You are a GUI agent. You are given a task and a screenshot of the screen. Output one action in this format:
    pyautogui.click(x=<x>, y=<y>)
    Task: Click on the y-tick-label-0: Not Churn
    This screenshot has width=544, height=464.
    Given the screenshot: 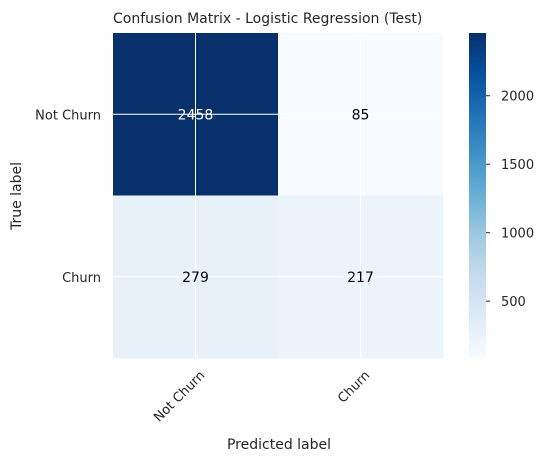 What is the action you would take?
    pyautogui.click(x=68, y=115)
    